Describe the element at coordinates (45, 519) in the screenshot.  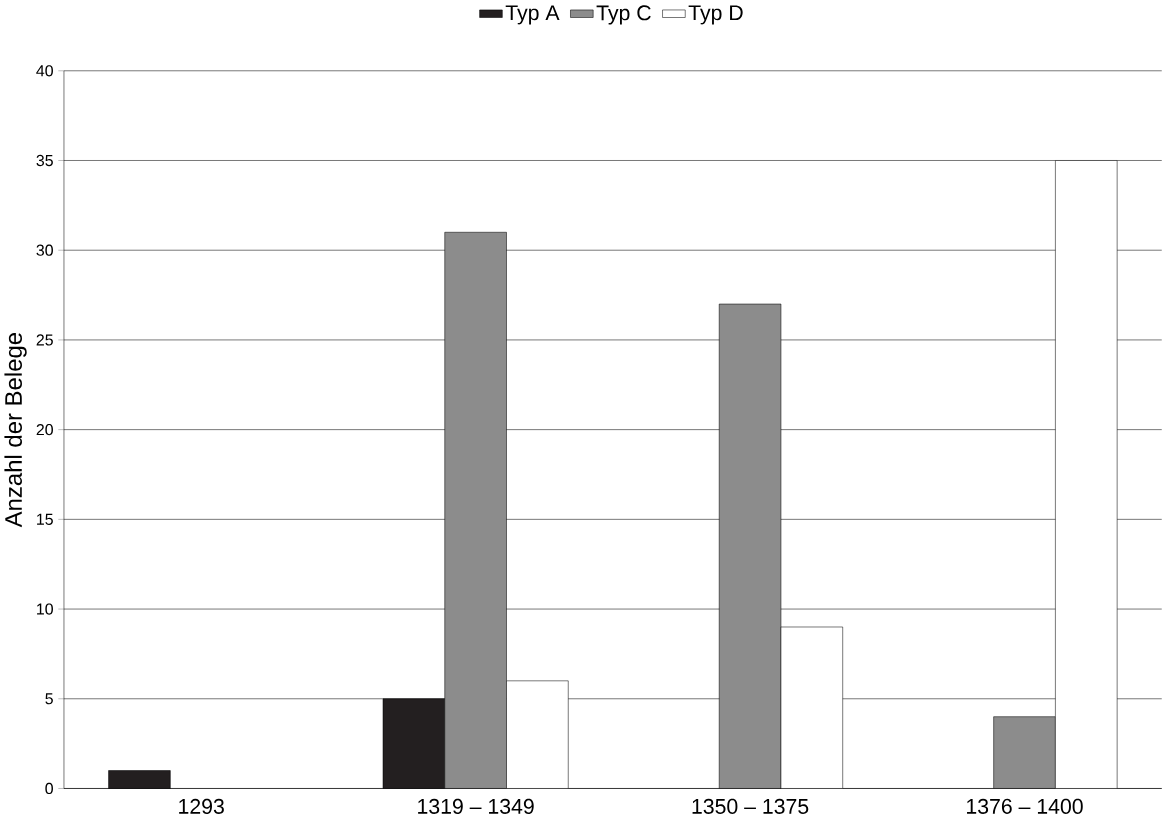
I see `y-tick-label: 15` at that location.